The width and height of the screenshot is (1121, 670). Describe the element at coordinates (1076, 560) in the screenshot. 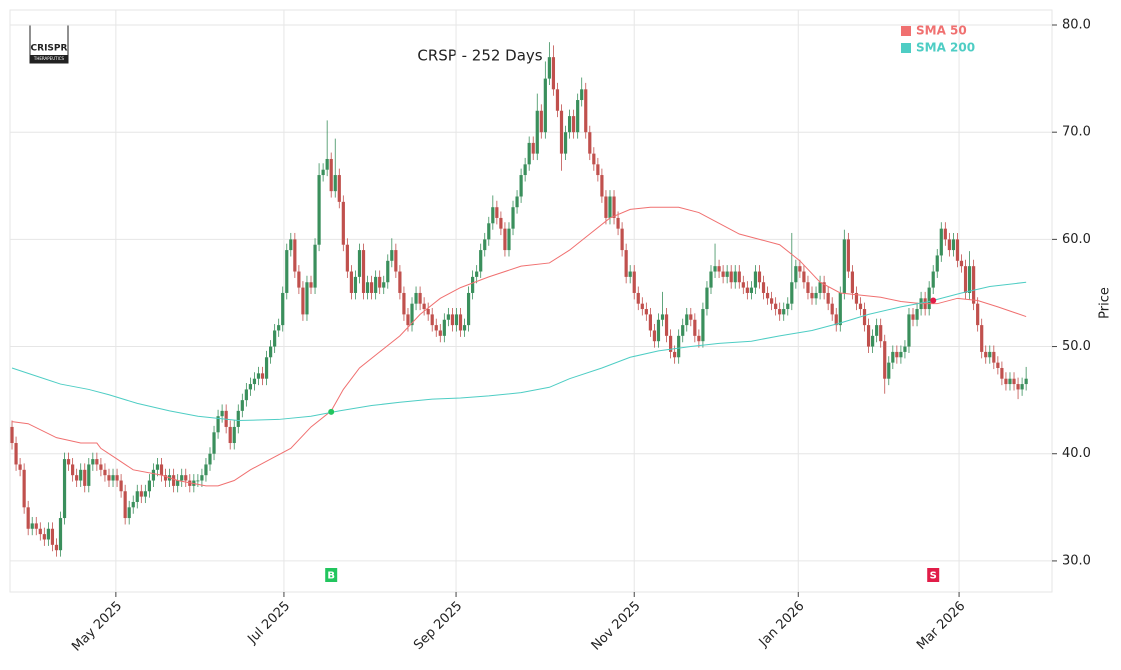

I see `y-tick-label: 30.0` at that location.